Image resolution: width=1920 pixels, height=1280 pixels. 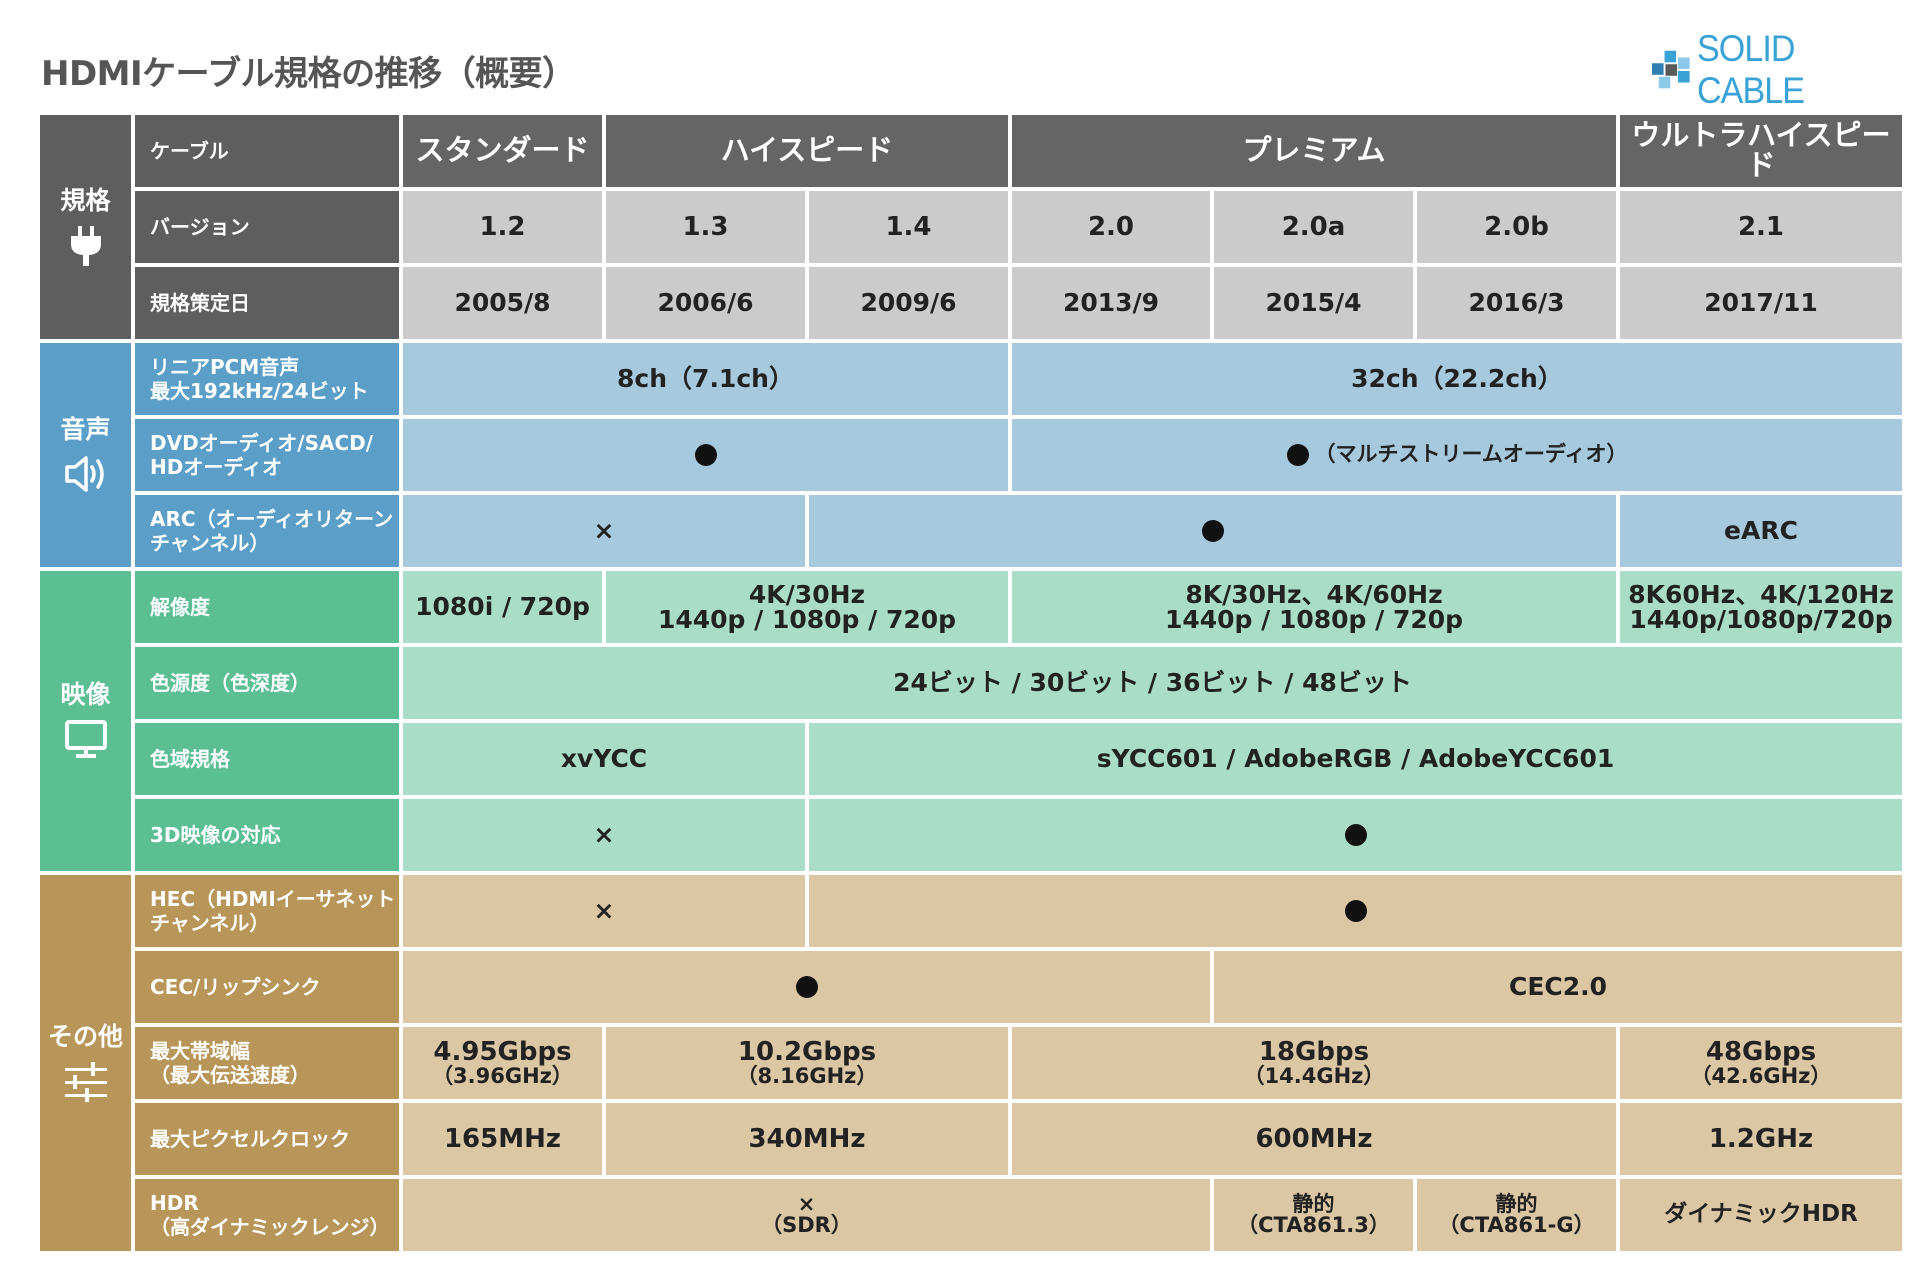 What do you see at coordinates (267, 303) in the screenshot?
I see `label-date: 規格策定日` at bounding box center [267, 303].